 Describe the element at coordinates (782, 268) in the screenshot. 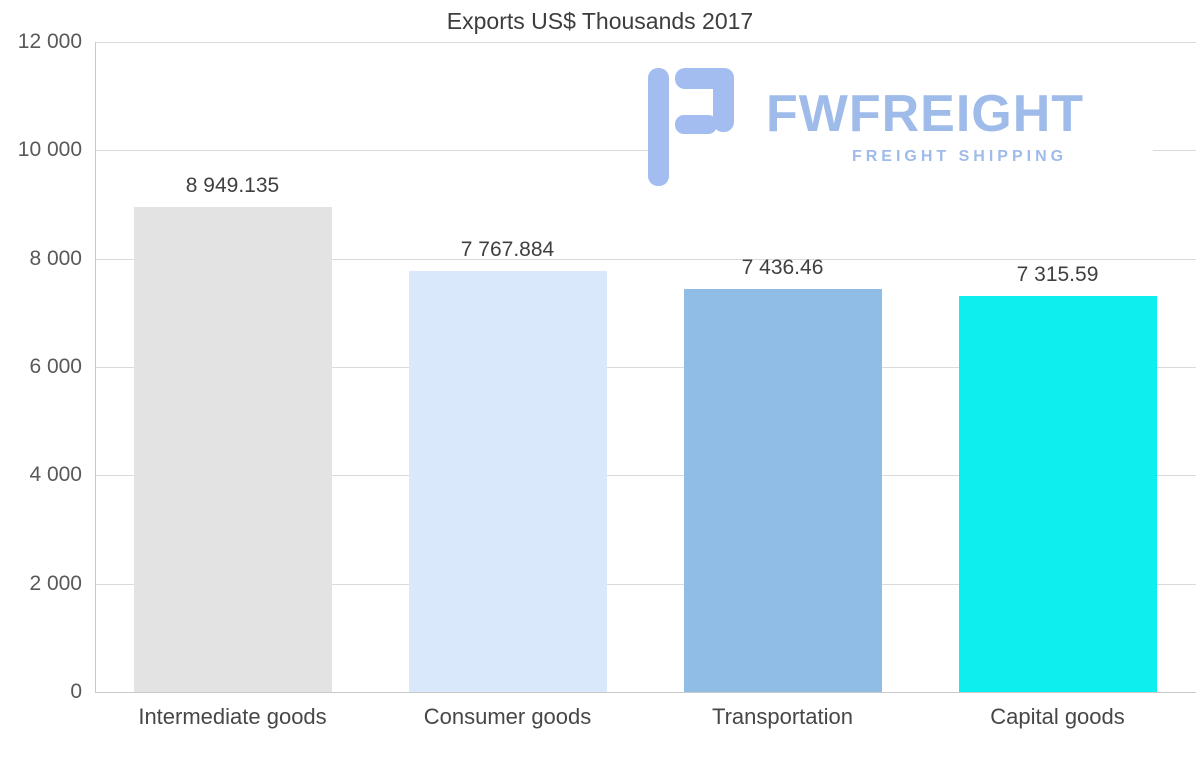

I see `bar-value-label: 7 436.46` at that location.